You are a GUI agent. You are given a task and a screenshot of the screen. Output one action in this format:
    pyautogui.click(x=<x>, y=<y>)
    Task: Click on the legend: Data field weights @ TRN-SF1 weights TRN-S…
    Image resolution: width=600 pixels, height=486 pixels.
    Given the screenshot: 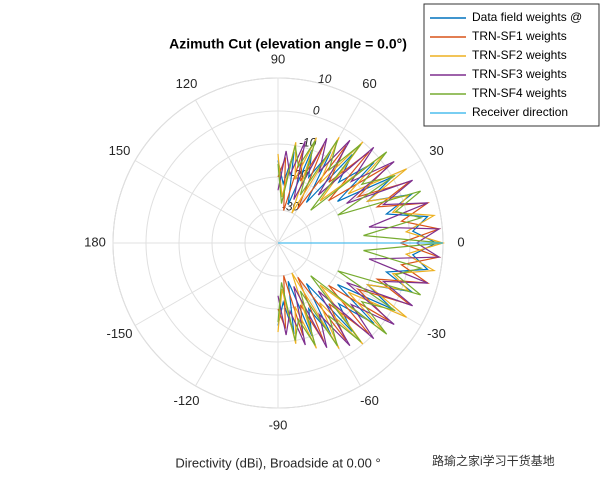 What is the action you would take?
    pyautogui.click(x=511, y=65)
    